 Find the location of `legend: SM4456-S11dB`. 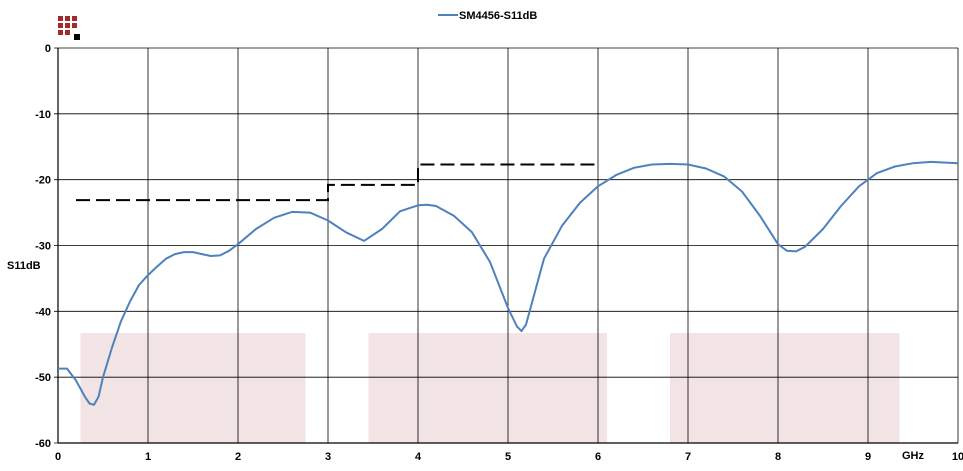

legend: SM4456-S11dB is located at coordinates (487, 16).